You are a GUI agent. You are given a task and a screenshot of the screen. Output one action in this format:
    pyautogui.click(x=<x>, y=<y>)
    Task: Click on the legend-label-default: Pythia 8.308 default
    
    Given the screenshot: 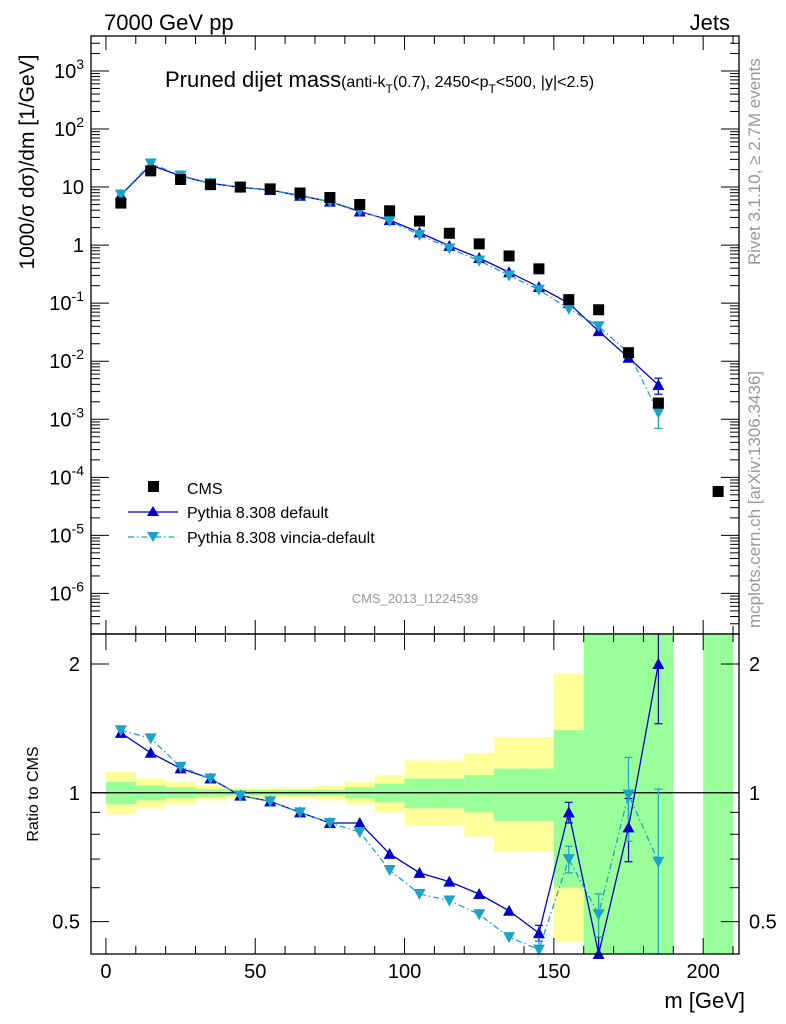 What is the action you would take?
    pyautogui.click(x=258, y=513)
    